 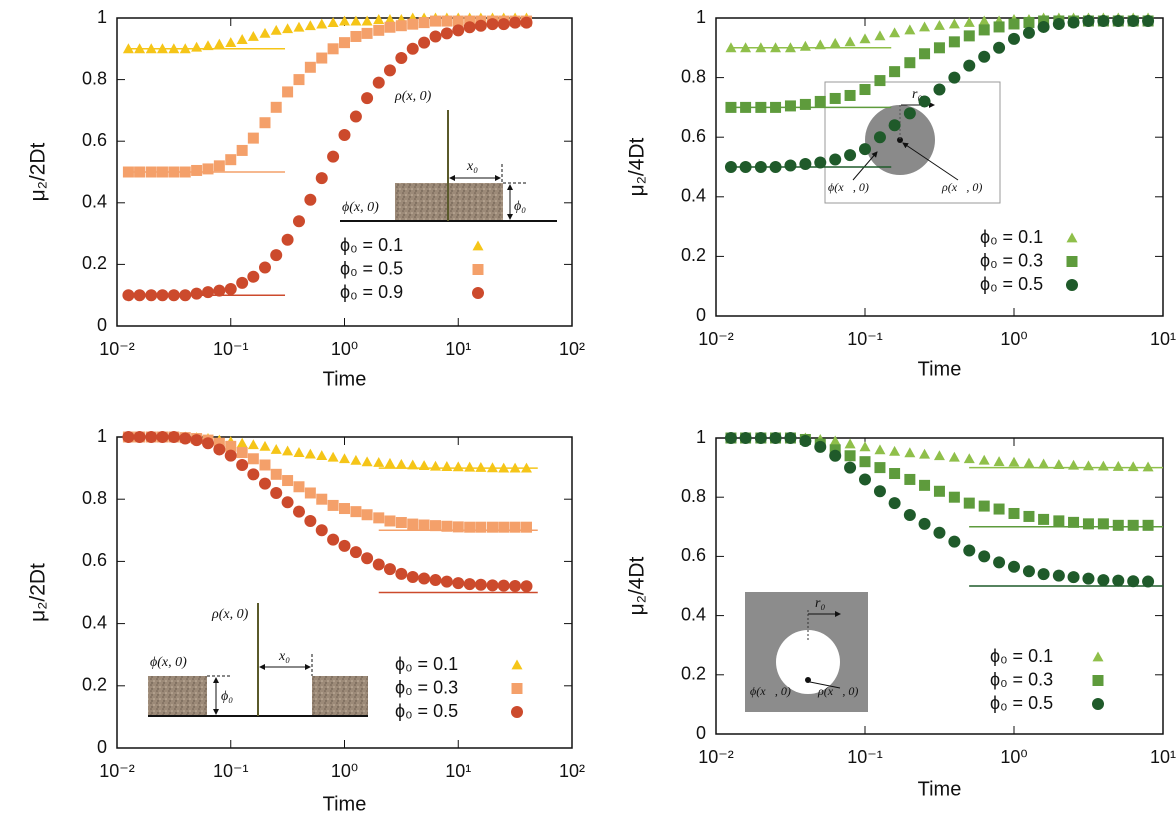 I want to click on y-tick-label: 0, so click(x=701, y=315).